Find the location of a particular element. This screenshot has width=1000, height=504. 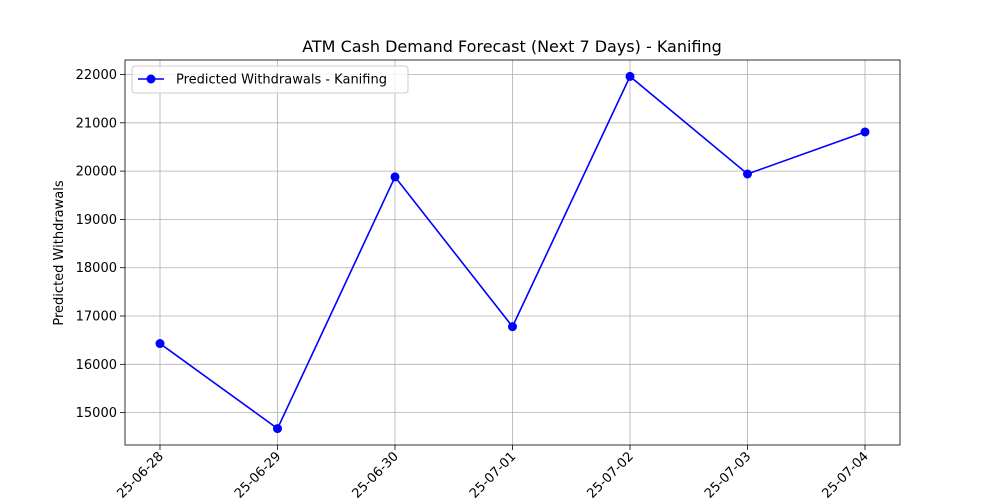

x-tick-label: 25-06-30 is located at coordinates (375, 474).